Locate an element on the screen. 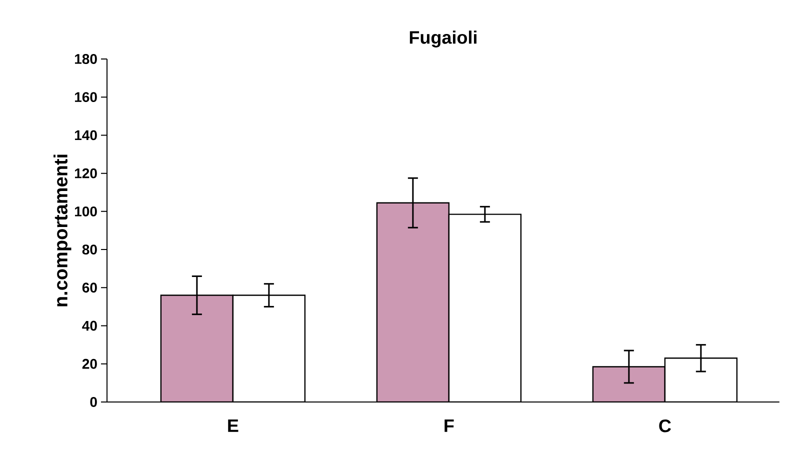 The width and height of the screenshot is (785, 454). y-tick-label: 180 is located at coordinates (85, 59).